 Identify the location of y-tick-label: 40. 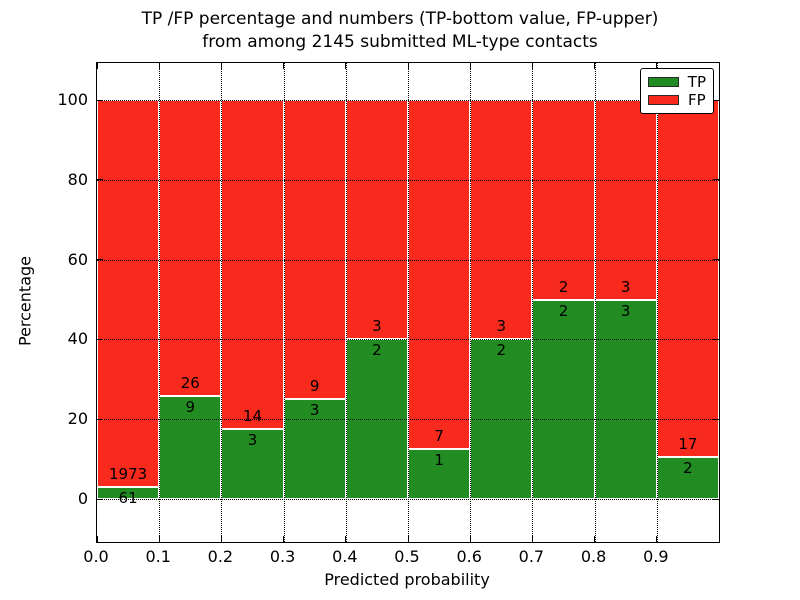
(77, 339).